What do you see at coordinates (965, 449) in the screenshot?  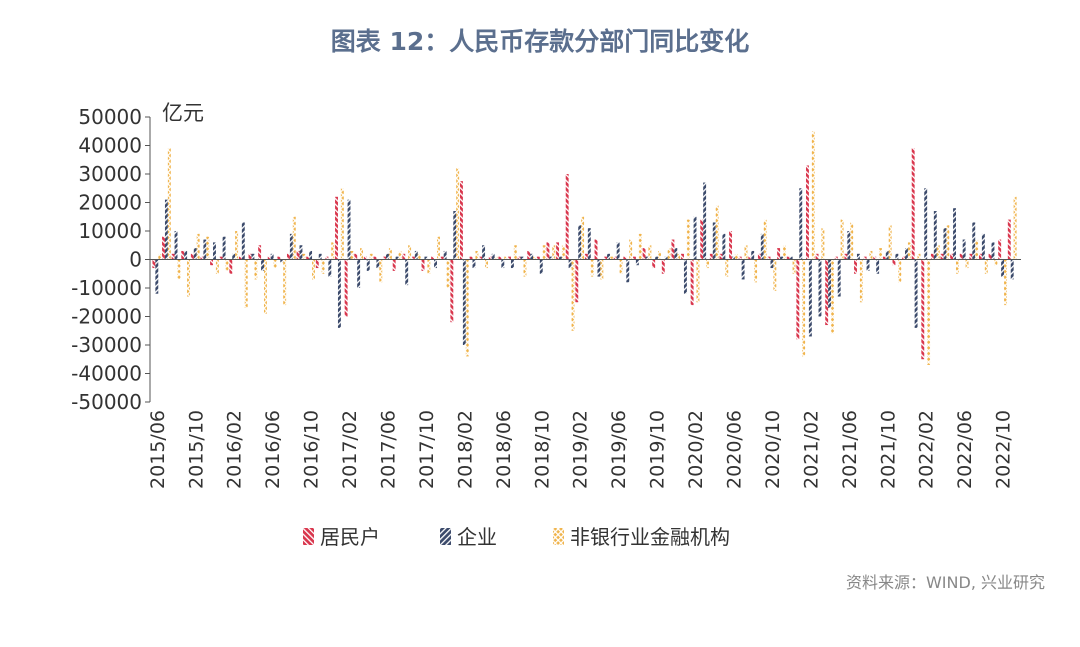 I see `x-tick-label: 2022/06` at bounding box center [965, 449].